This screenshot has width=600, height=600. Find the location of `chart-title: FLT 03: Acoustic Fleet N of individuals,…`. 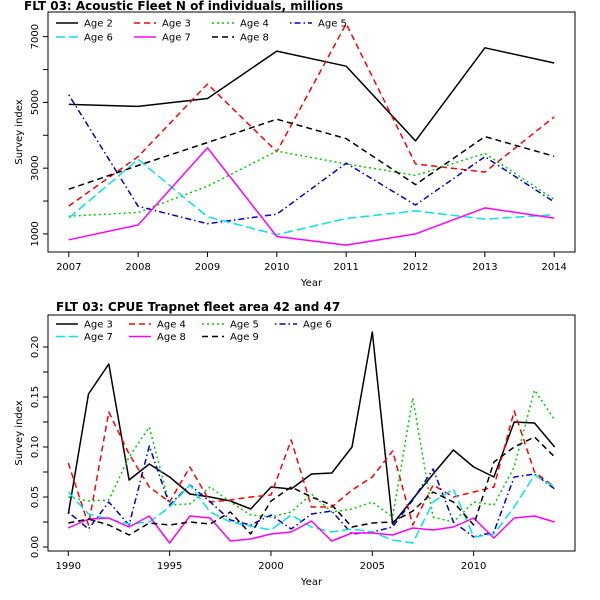

chart-title: FLT 03: Acoustic Fleet N of individuals,… is located at coordinates (183, 6).